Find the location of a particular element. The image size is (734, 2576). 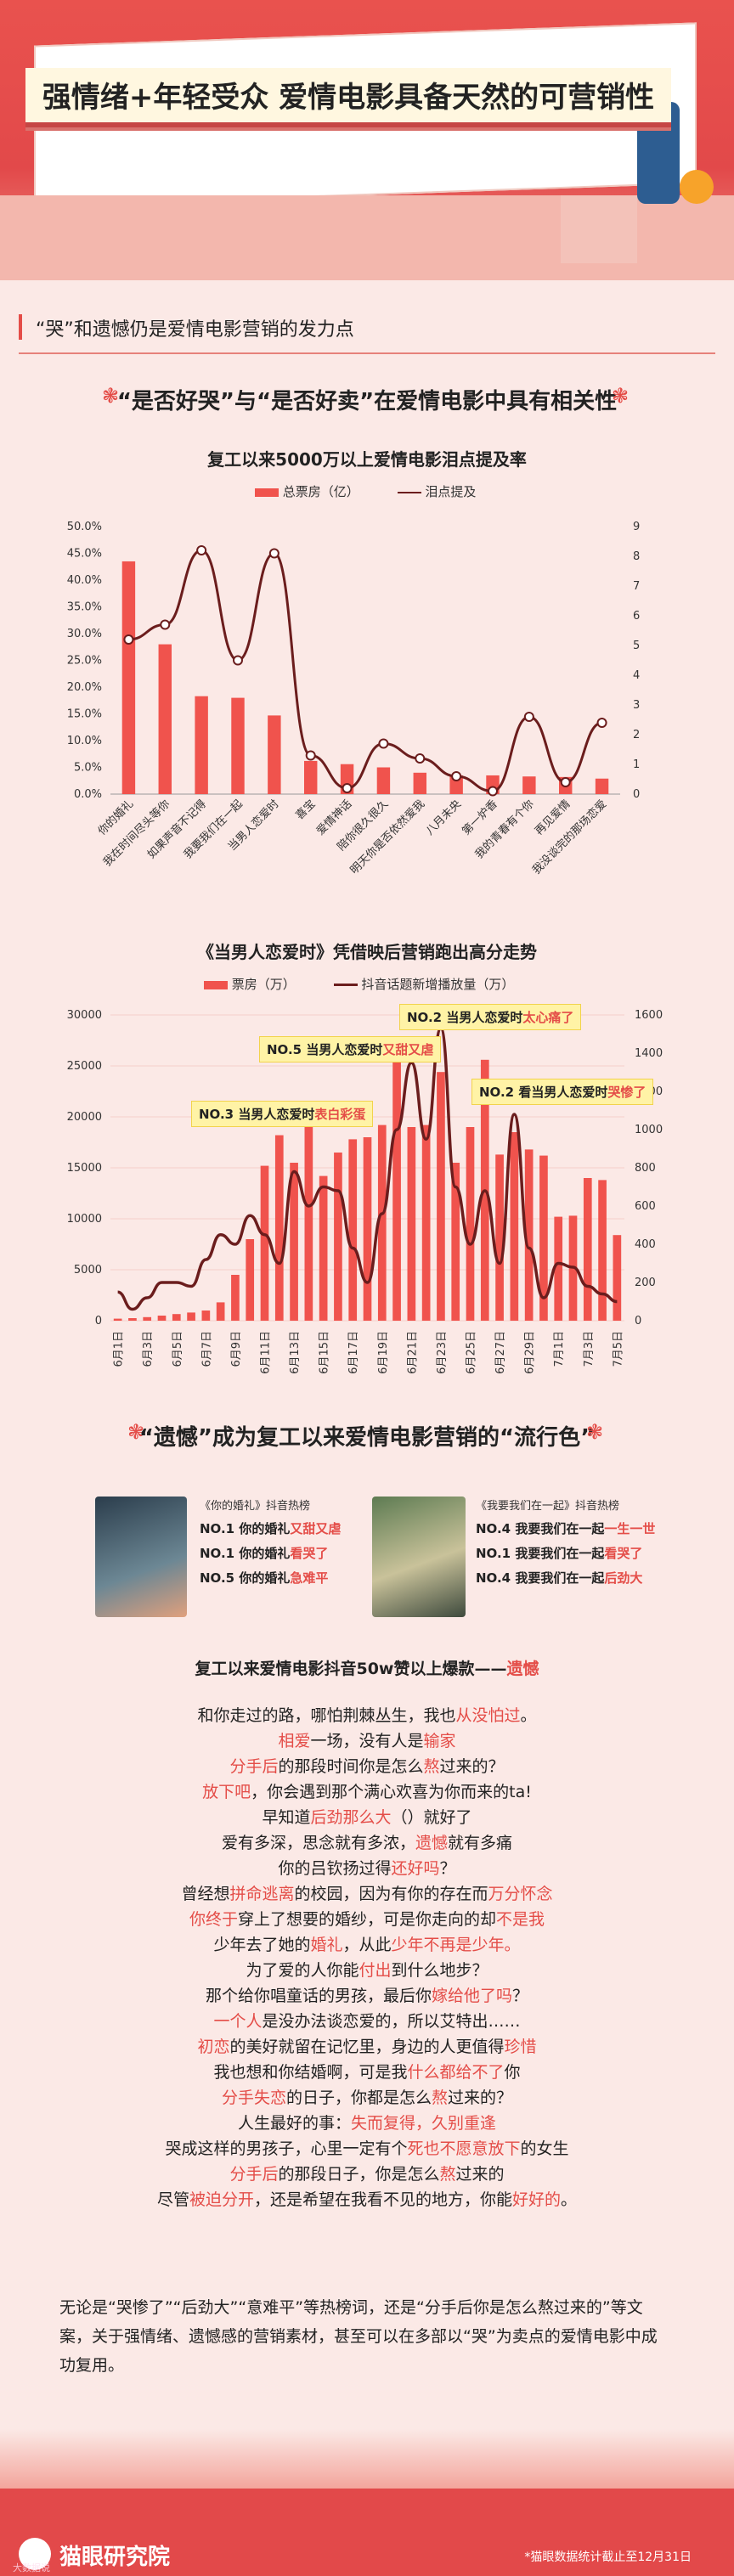

y-tick-label: 30.0% is located at coordinates (85, 634).